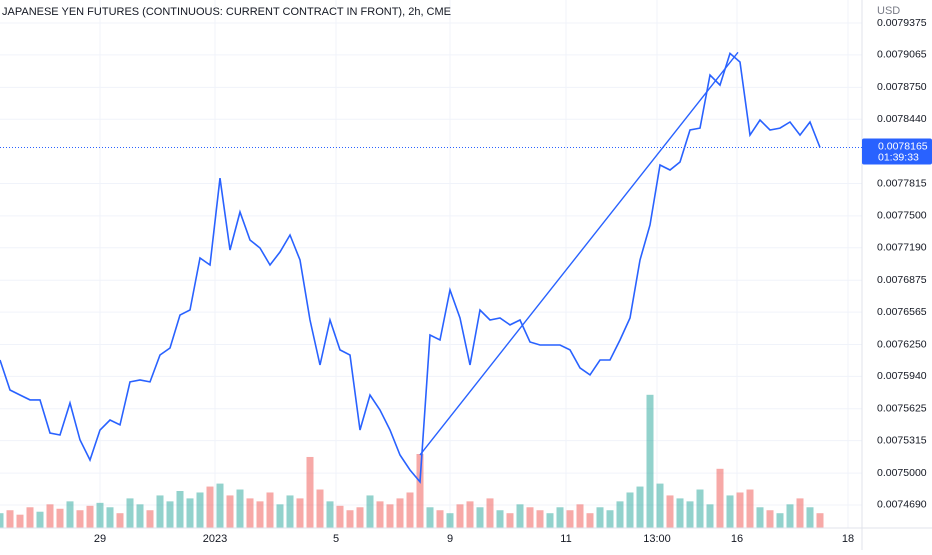 This screenshot has width=932, height=555. What do you see at coordinates (902, 473) in the screenshot?
I see `y-tick-label: 0.0075000` at bounding box center [902, 473].